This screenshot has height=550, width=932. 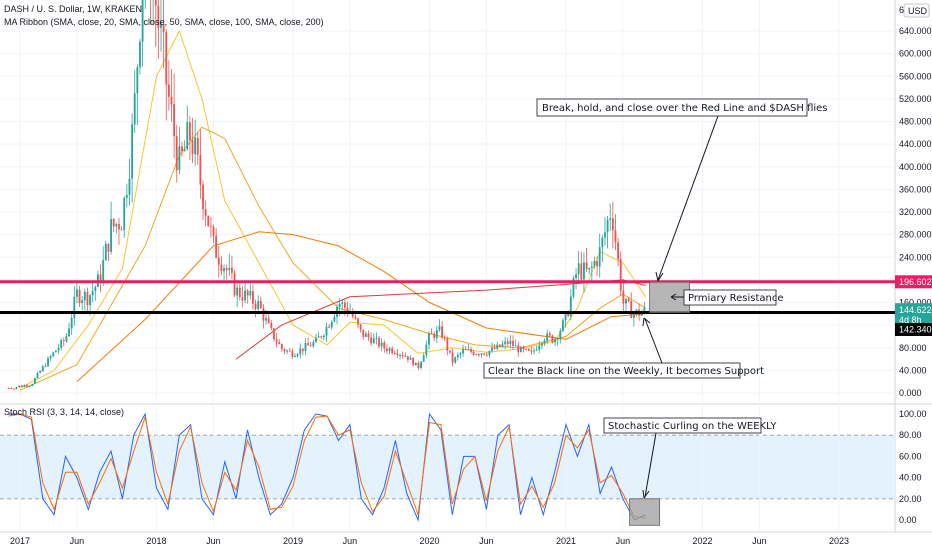 I want to click on currency-badge: 6 USD, so click(x=914, y=10).